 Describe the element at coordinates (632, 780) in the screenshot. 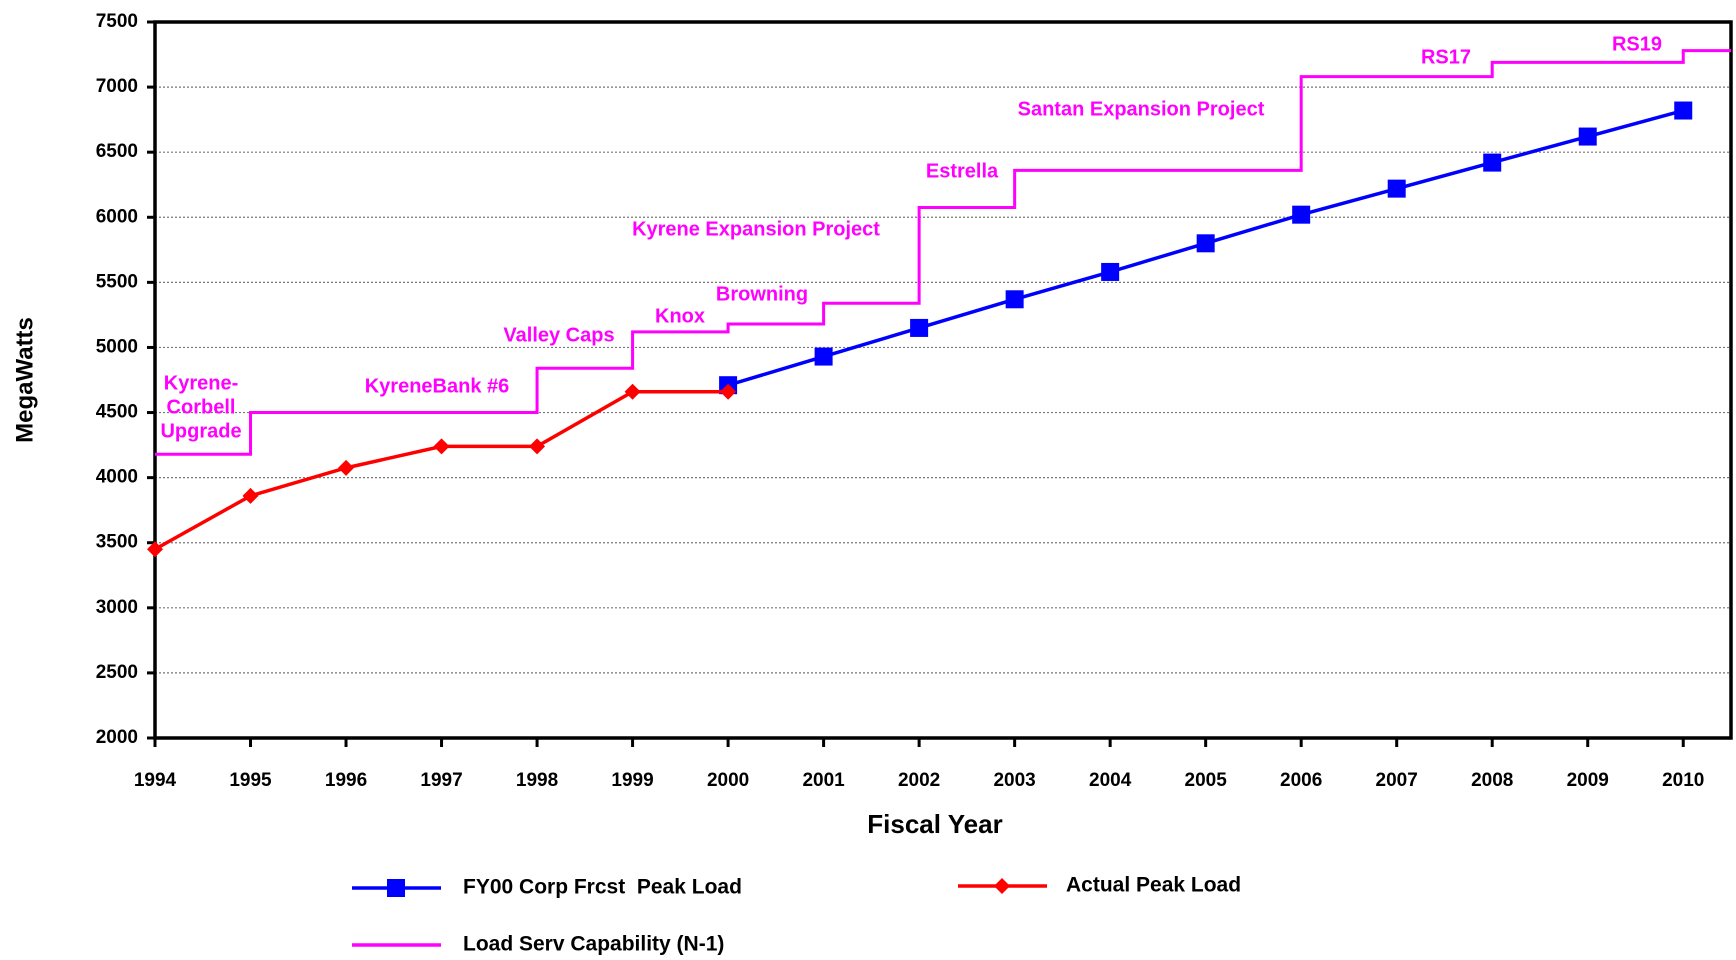

I see `x-tick-label: 1999` at that location.